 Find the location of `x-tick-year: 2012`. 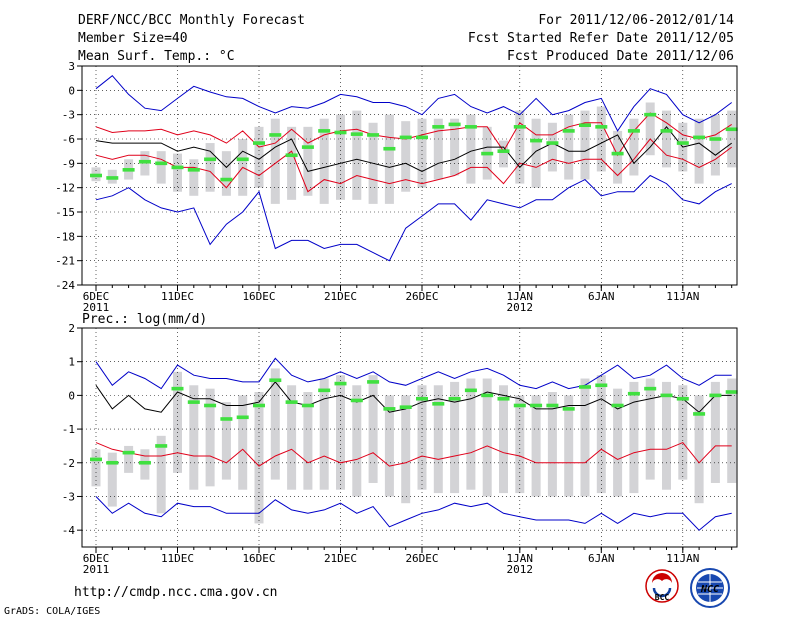

x-tick-year: 2012 is located at coordinates (520, 307).